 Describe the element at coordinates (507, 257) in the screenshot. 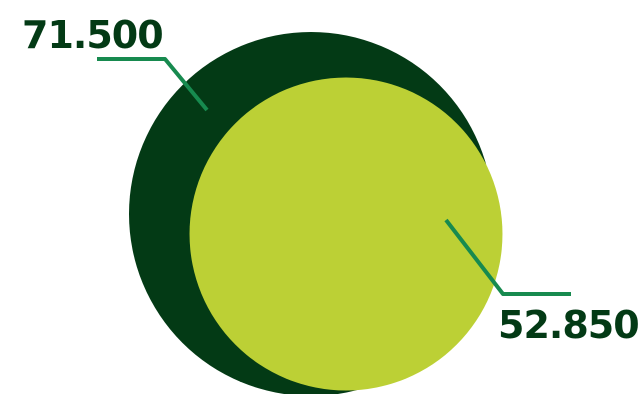

I see `inner-leader-line` at that location.